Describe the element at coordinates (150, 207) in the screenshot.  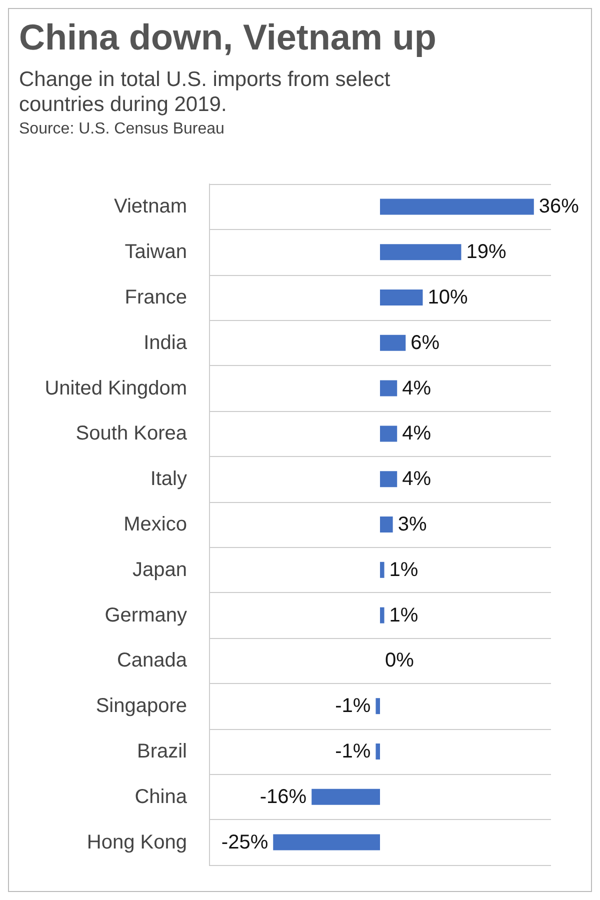
I see `y-tick-label: Vietnam` at that location.